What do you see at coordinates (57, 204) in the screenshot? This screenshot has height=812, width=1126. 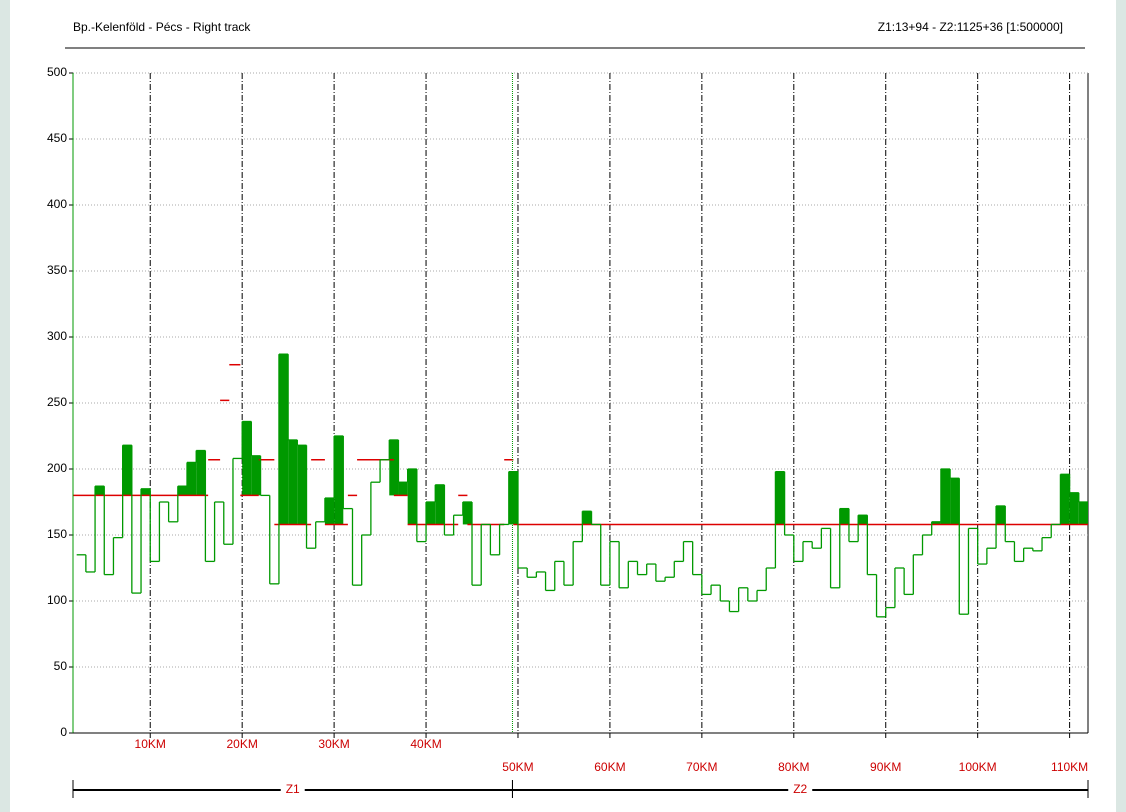 I see `y-tick-label: 400` at bounding box center [57, 204].